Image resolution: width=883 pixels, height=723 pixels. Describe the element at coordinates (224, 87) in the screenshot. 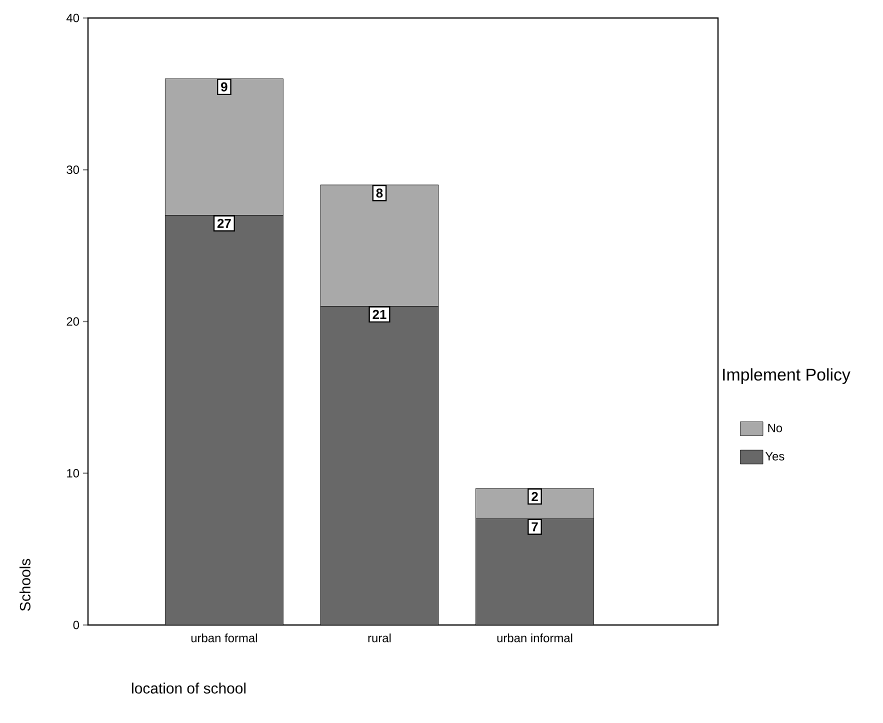

I see `data-label: 9` at that location.